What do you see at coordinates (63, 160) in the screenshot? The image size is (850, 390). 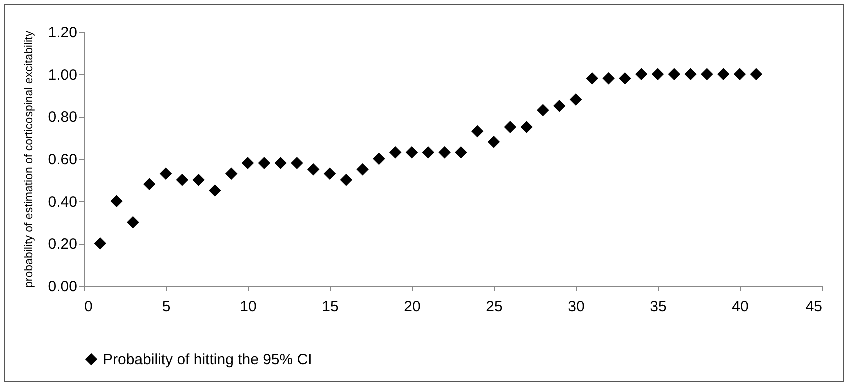 I see `y-tick-label: 0.60` at bounding box center [63, 160].